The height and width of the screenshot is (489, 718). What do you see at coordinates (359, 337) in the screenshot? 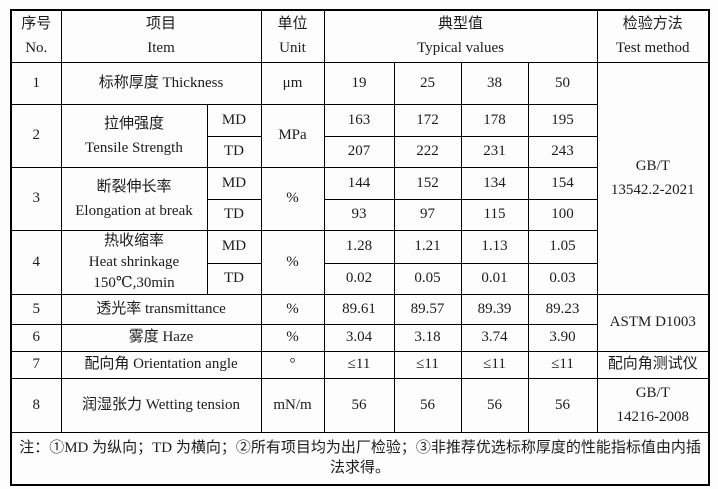
I see `value-cell: 3.04` at bounding box center [359, 337].